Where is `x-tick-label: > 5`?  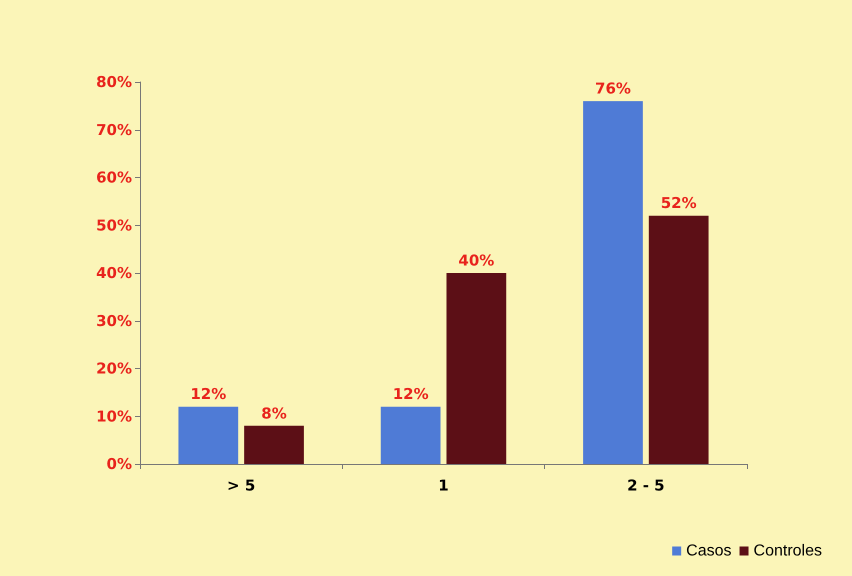 x-tick-label: > 5 is located at coordinates (241, 485).